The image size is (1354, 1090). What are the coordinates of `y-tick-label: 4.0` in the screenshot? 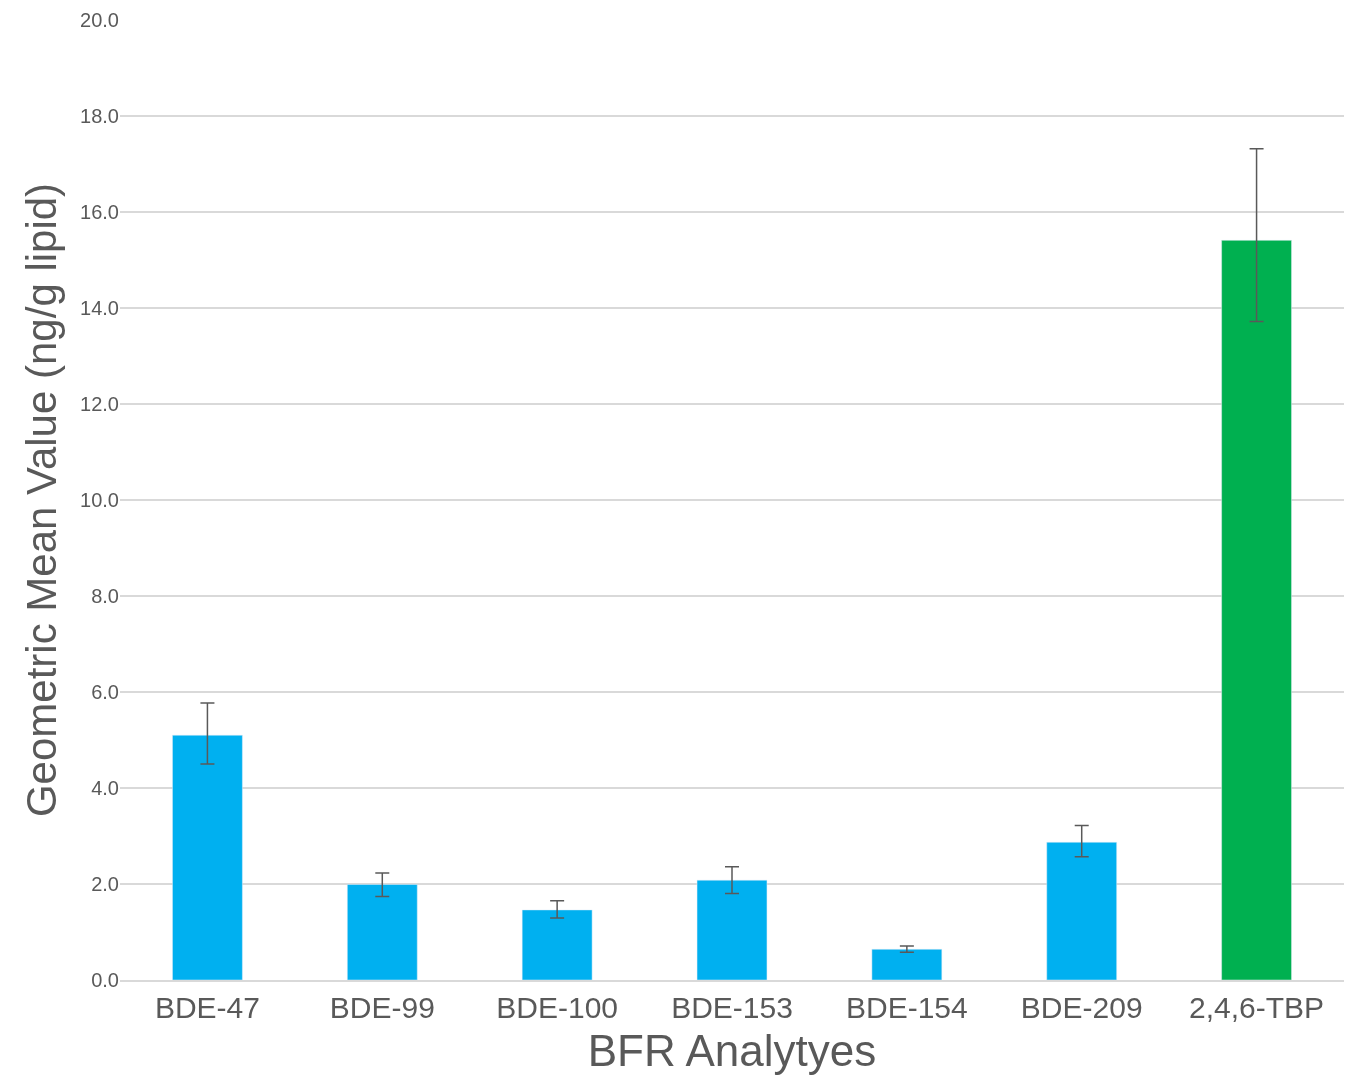 It's located at (105, 788).